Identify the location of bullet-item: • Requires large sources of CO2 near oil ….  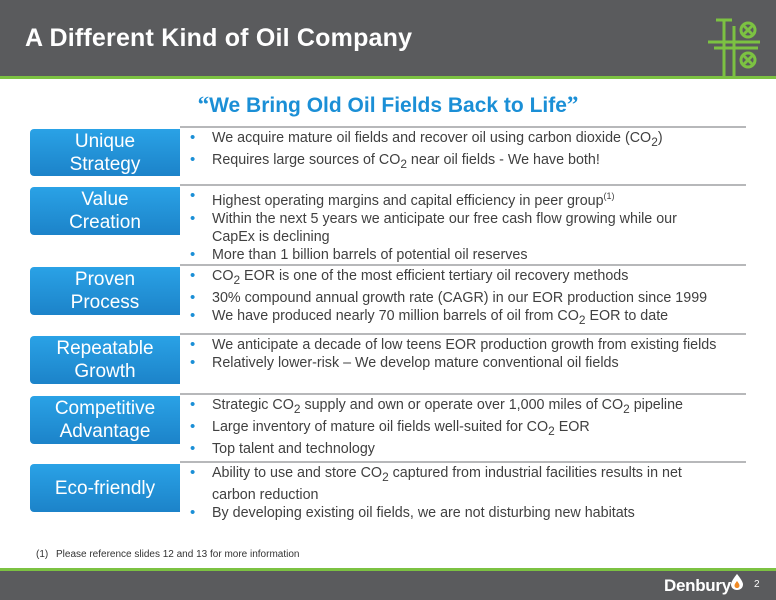
(395, 160).